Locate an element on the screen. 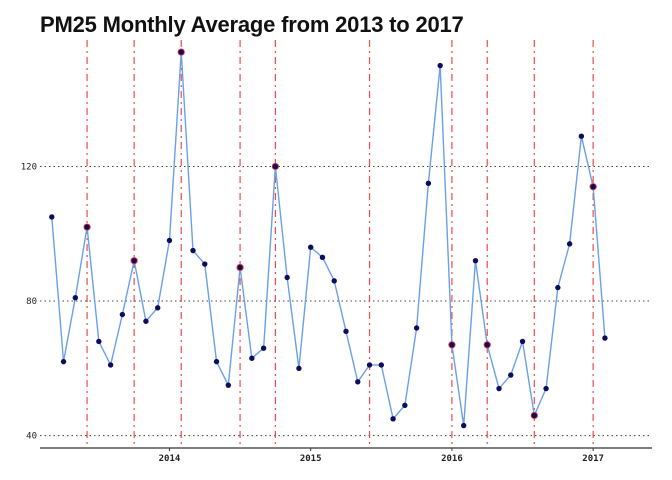  chart-title: PM25 Monthly Average from 2013 to 2017 is located at coordinates (252, 24).